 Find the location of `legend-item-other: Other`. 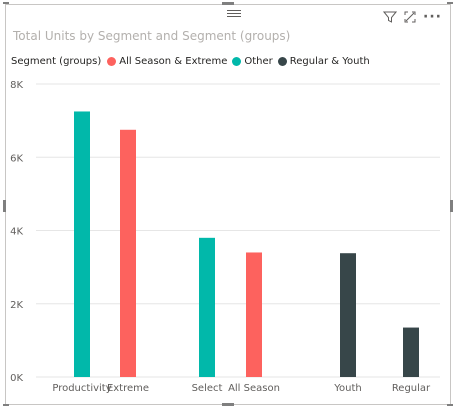

legend-item-other: Other is located at coordinates (252, 61).